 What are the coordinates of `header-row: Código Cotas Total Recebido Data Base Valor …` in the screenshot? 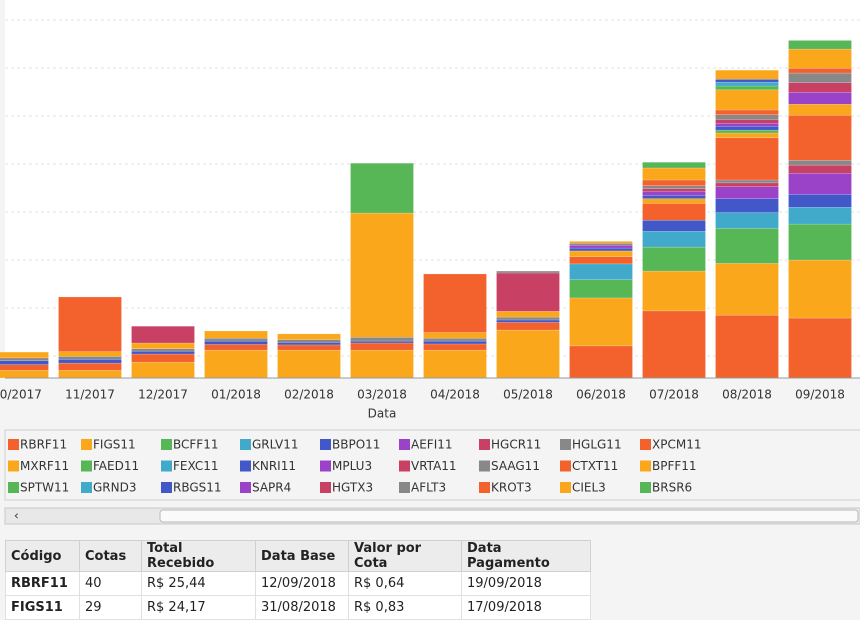 It's located at (298, 556).